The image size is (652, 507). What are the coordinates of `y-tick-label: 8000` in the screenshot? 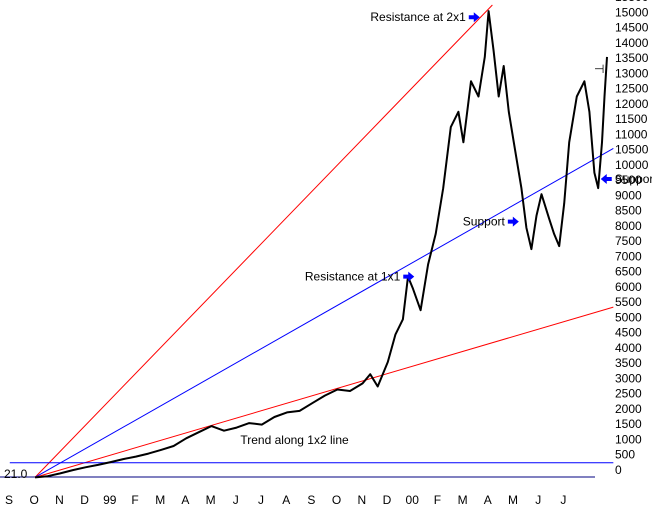 It's located at (628, 226).